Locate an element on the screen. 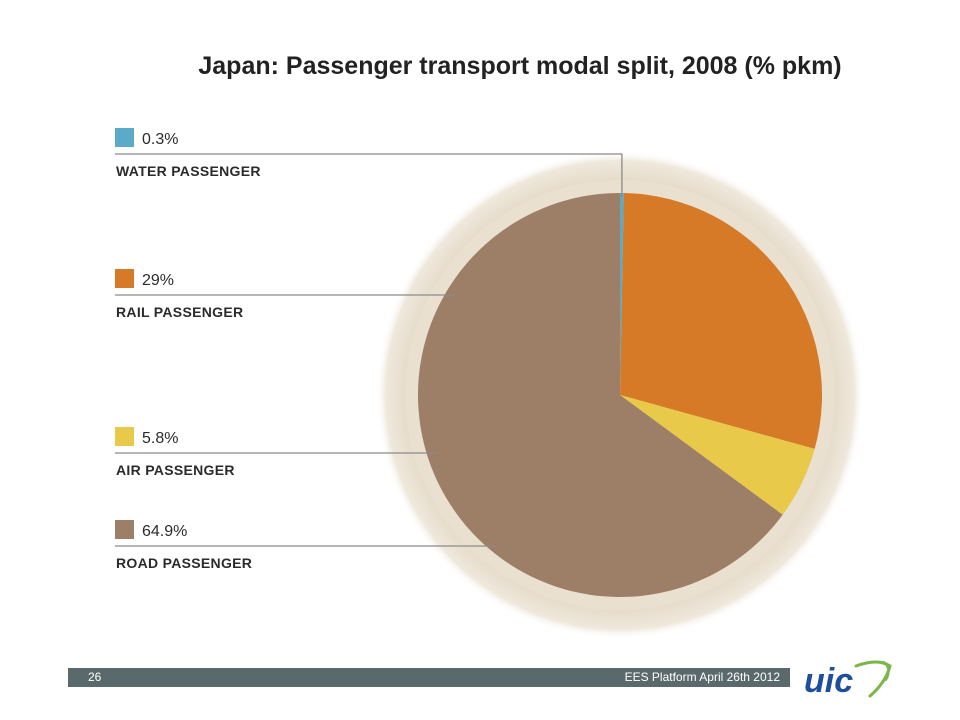  pie-slice-water-passenger is located at coordinates (622, 294).